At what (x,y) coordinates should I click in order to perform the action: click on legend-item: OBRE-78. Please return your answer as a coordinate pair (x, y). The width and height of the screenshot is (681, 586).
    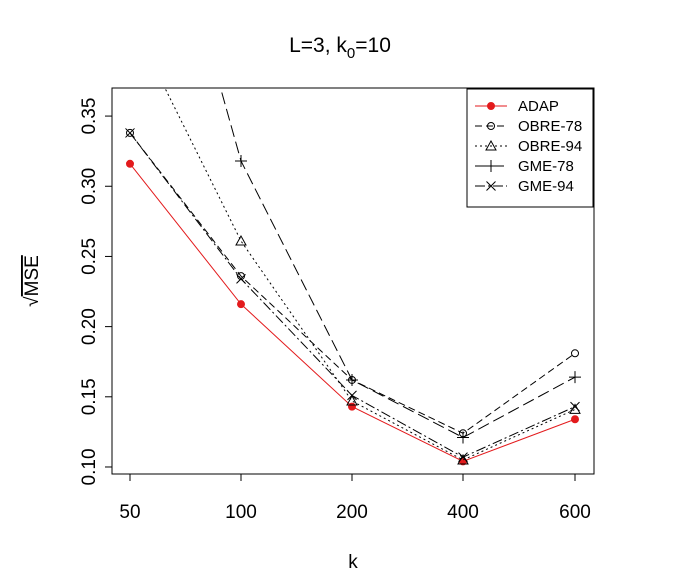
    Looking at the image, I should click on (528, 126).